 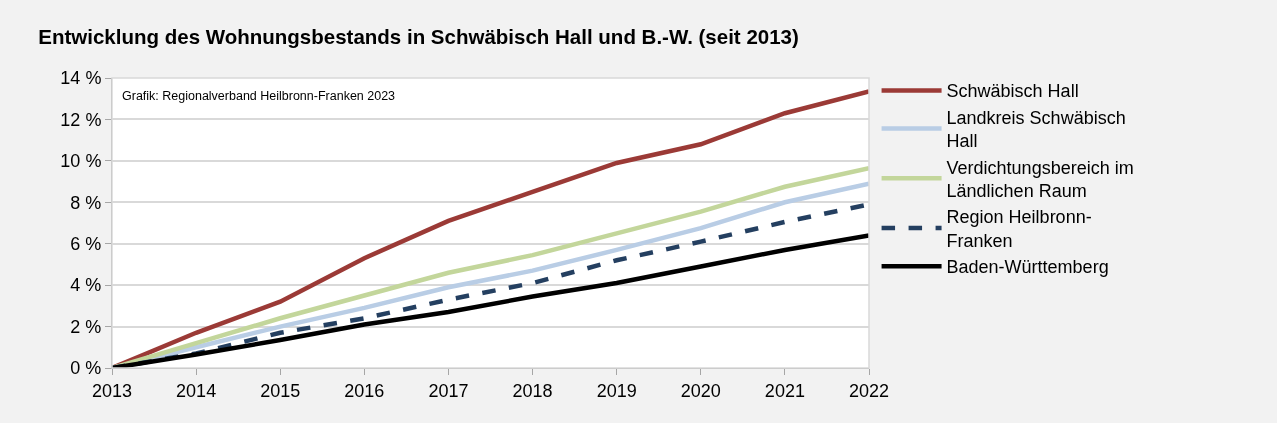 What do you see at coordinates (86, 202) in the screenshot?
I see `y-tick-label: 8 %` at bounding box center [86, 202].